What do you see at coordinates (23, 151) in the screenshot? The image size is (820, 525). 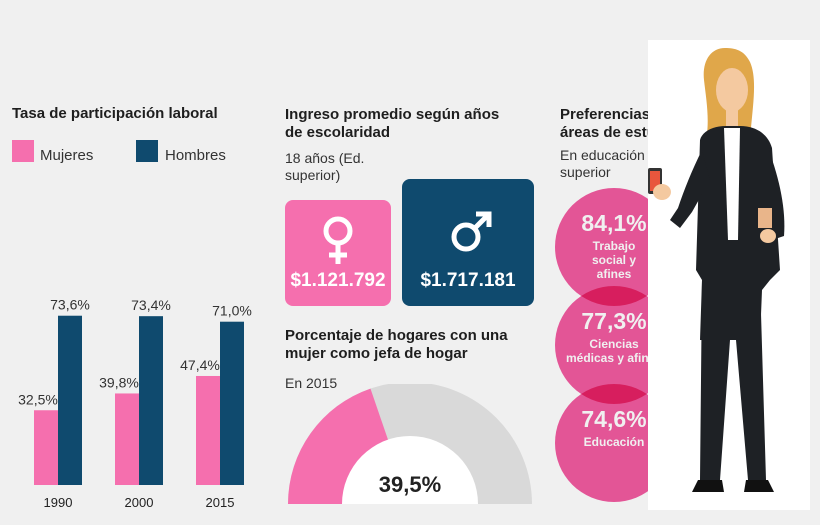 I see `legend-women-swatch` at bounding box center [23, 151].